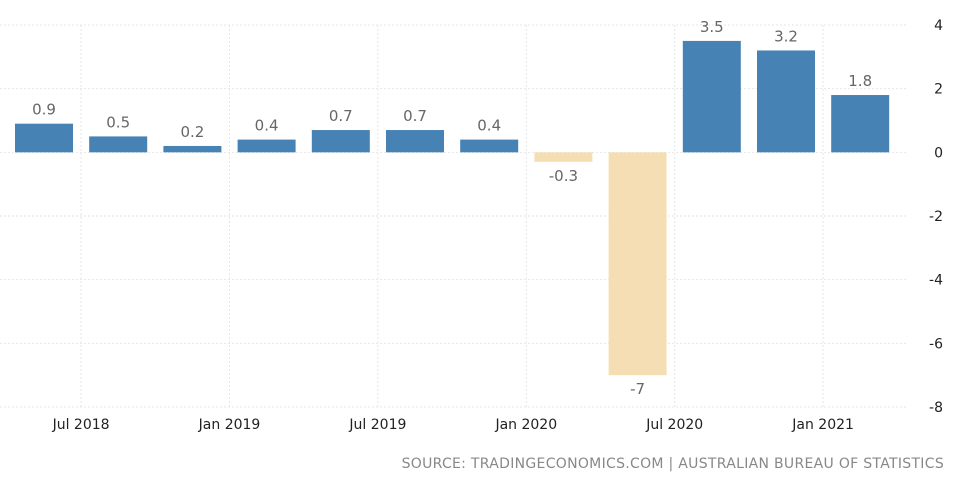 This screenshot has height=491, width=960. I want to click on bar-value-label: 3.2, so click(786, 36).